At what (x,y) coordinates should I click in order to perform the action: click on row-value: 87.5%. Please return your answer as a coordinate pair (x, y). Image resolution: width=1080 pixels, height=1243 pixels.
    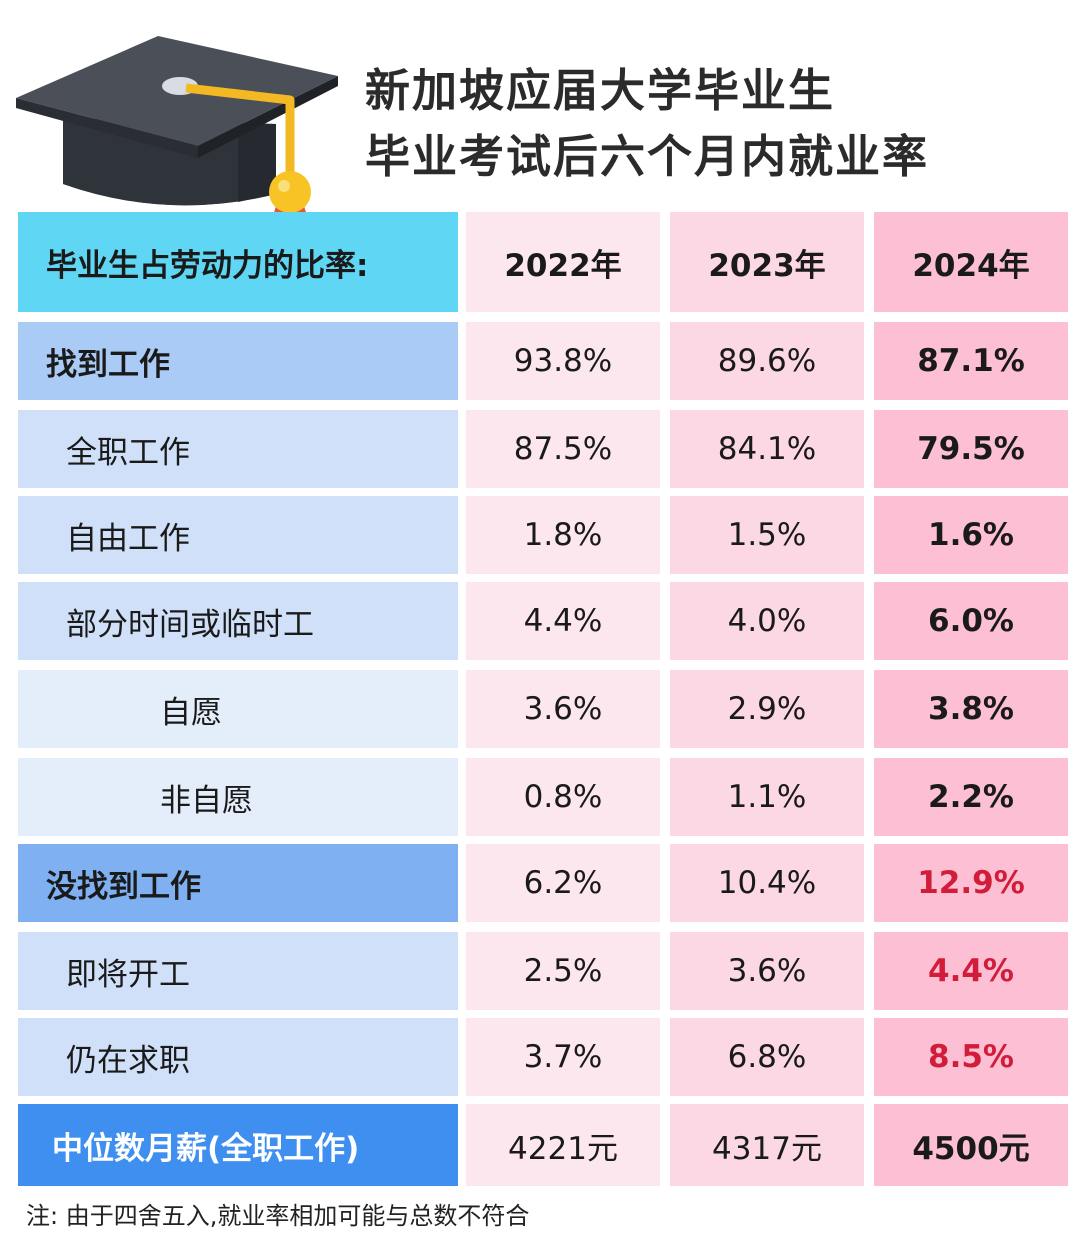
    Looking at the image, I should click on (563, 449).